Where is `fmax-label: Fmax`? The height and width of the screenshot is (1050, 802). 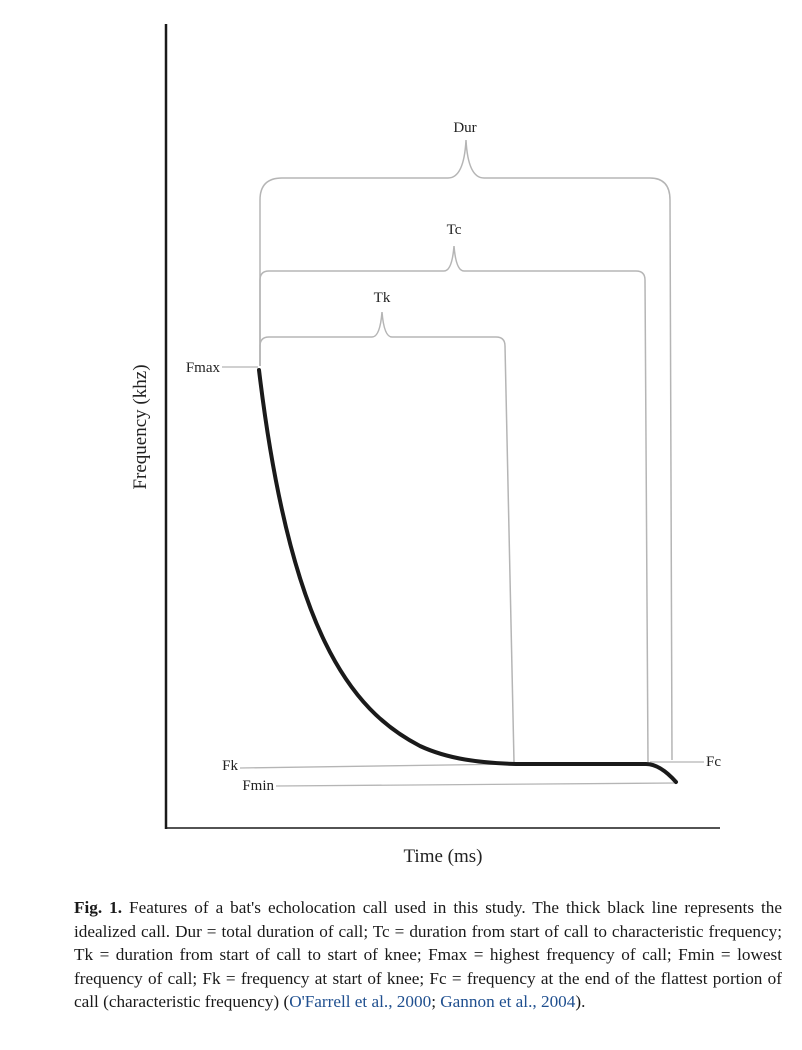 fmax-label: Fmax is located at coordinates (203, 368).